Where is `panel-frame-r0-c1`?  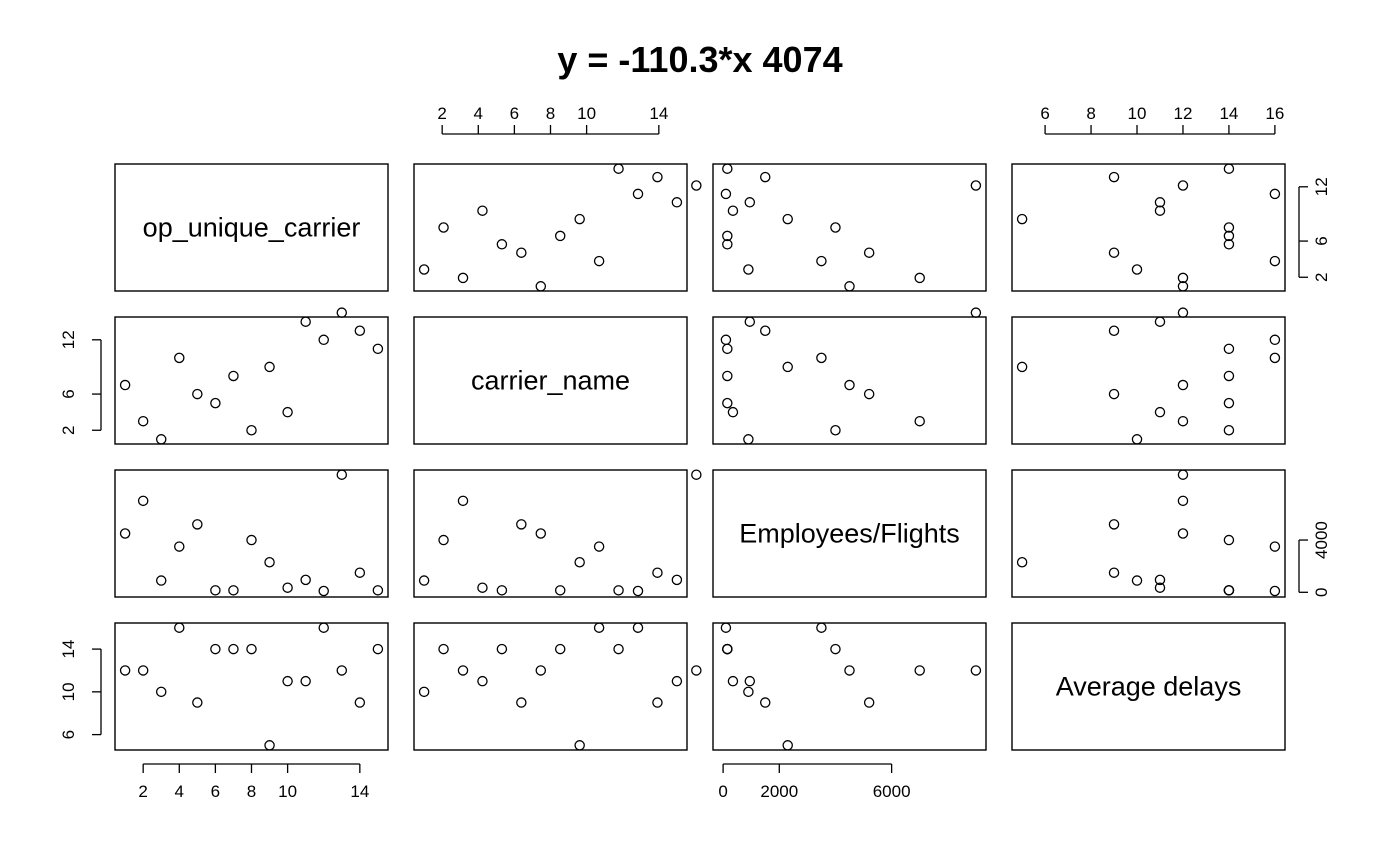
panel-frame-r0-c1 is located at coordinates (550, 227).